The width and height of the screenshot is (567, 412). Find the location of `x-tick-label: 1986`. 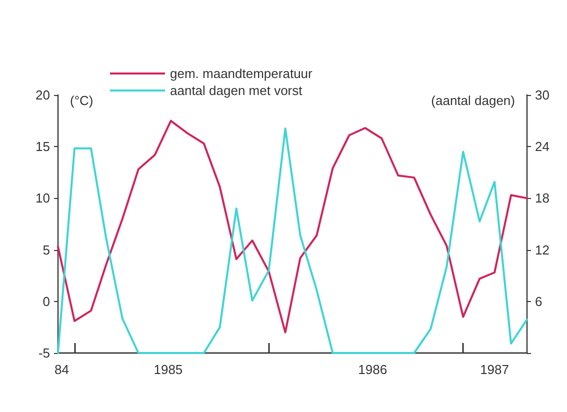

x-tick-label: 1986 is located at coordinates (373, 369).